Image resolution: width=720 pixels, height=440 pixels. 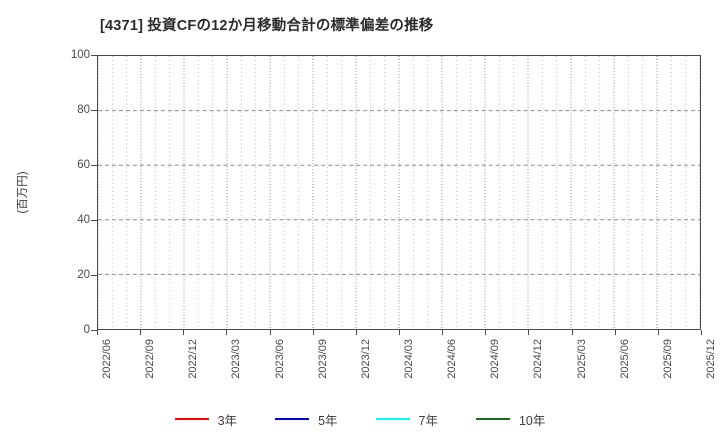 I want to click on y-axis-tick-label: 20, so click(x=83, y=275).